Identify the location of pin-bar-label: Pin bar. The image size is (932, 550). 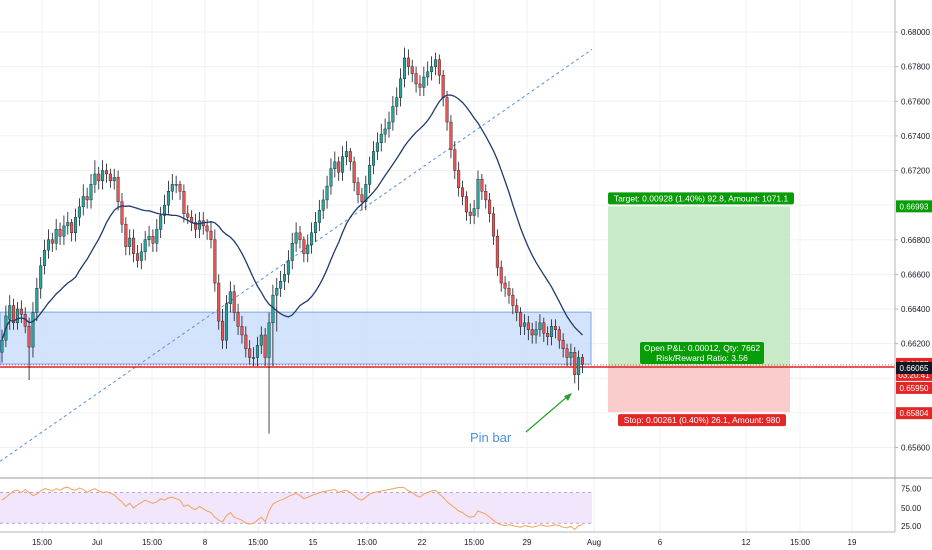
(491, 437).